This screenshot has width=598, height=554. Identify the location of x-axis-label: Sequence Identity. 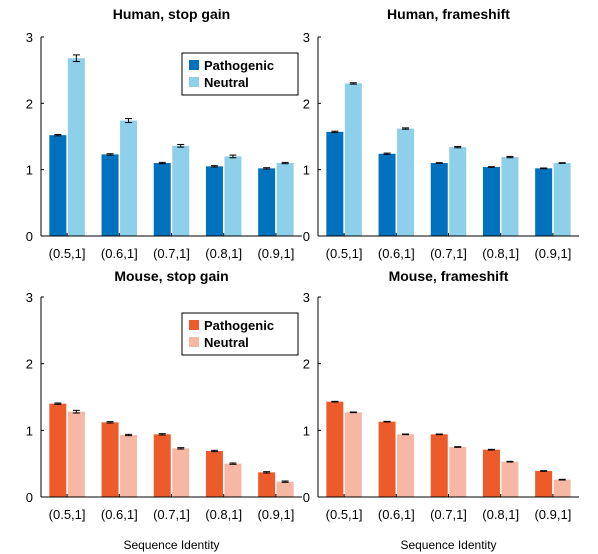
(171, 545).